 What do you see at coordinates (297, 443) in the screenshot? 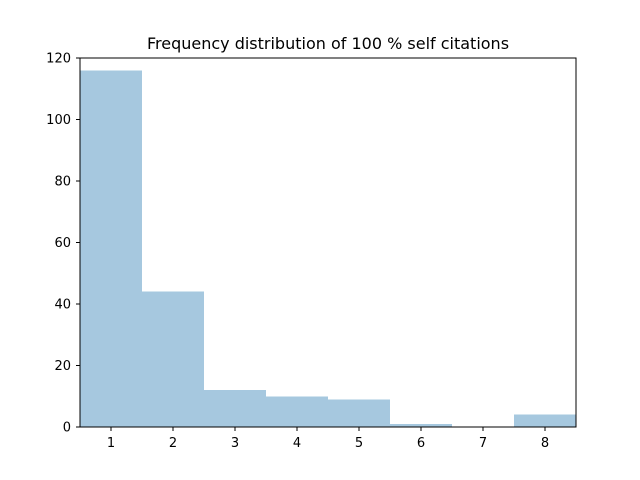
I see `x-tick-label-4: 4` at bounding box center [297, 443].